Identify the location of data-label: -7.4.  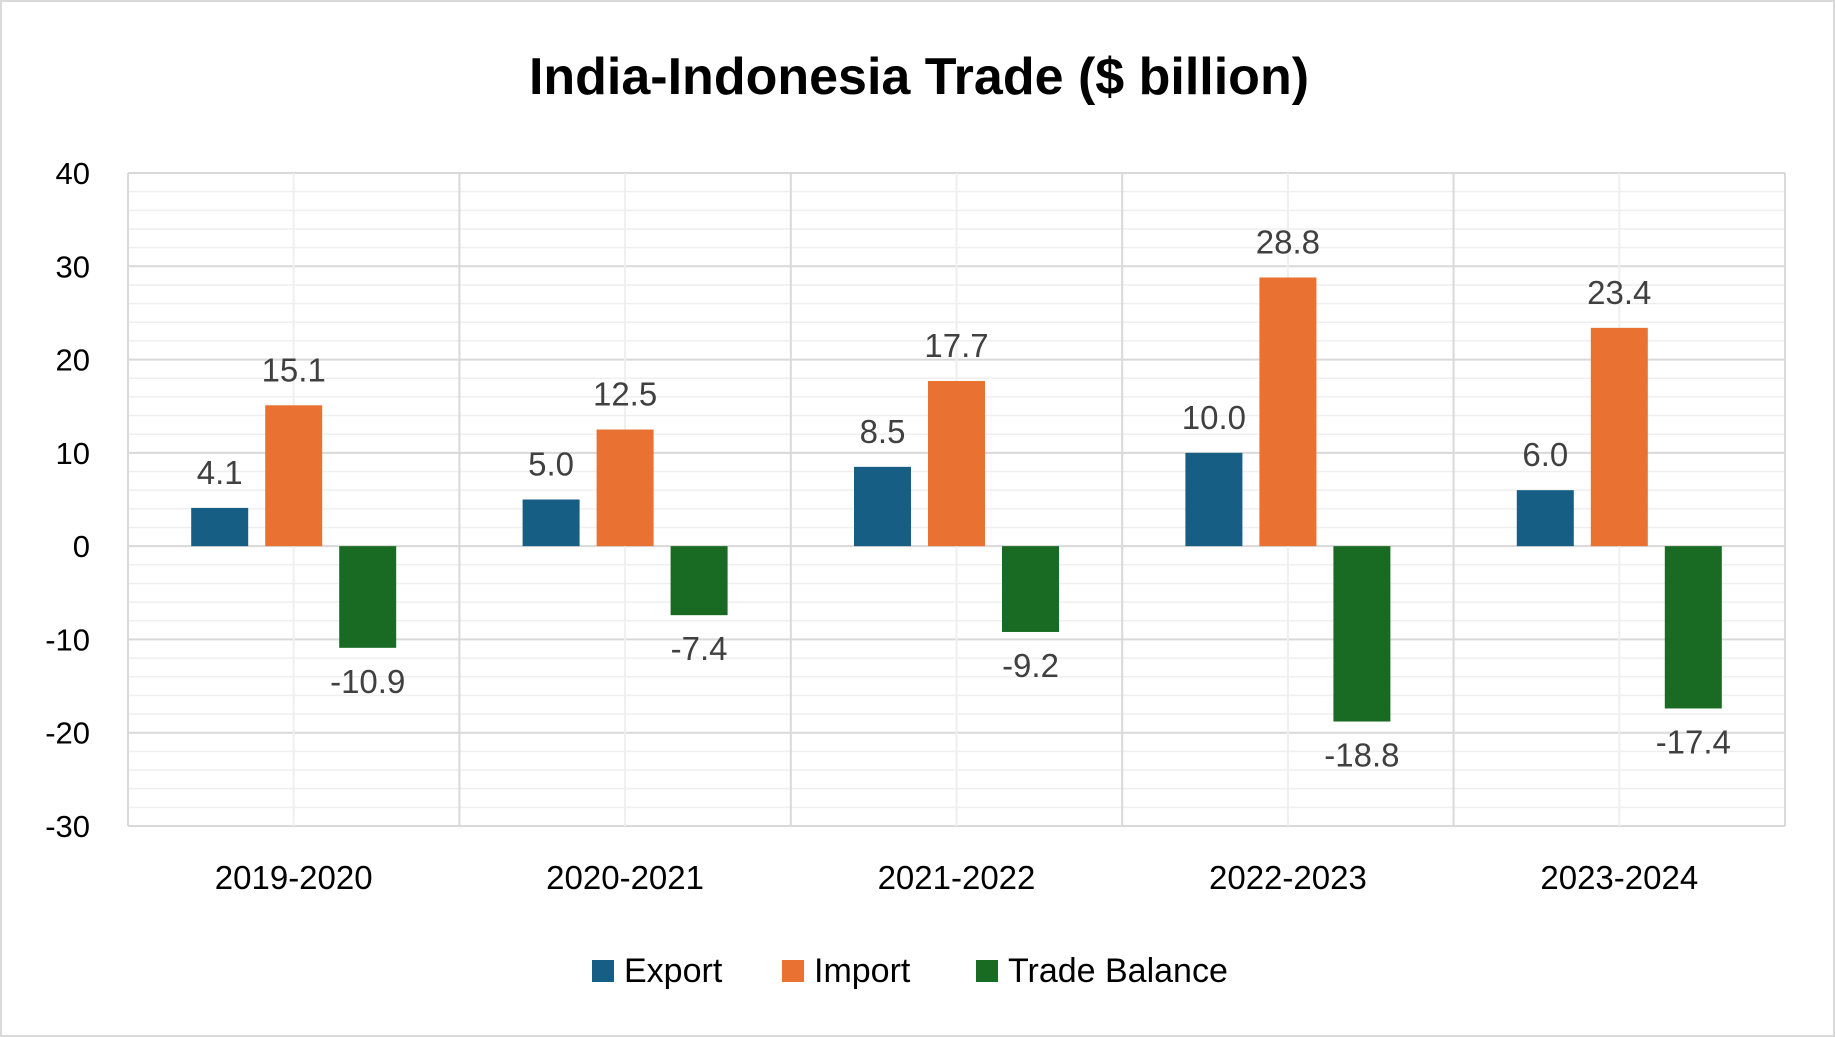
(699, 648).